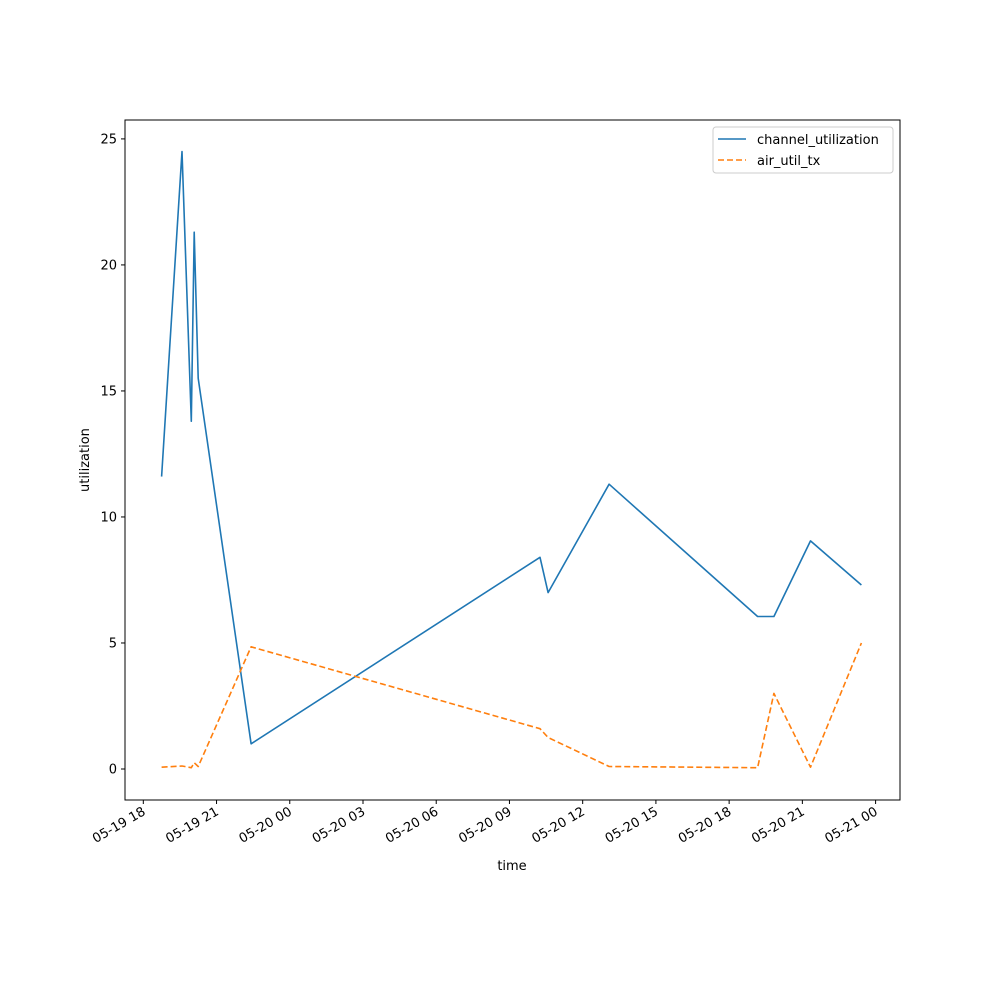  What do you see at coordinates (512, 705) in the screenshot?
I see `series-line-air-util-tx` at bounding box center [512, 705].